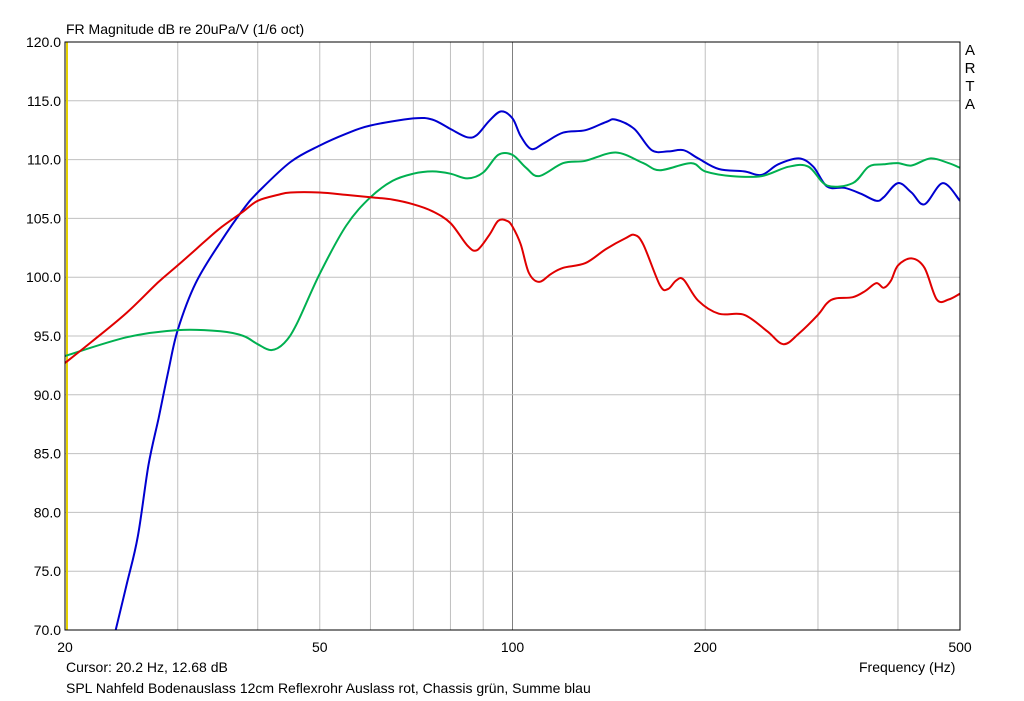 Image resolution: width=1024 pixels, height=701 pixels. Describe the element at coordinates (65, 647) in the screenshot. I see `x-tick-label: 20` at that location.